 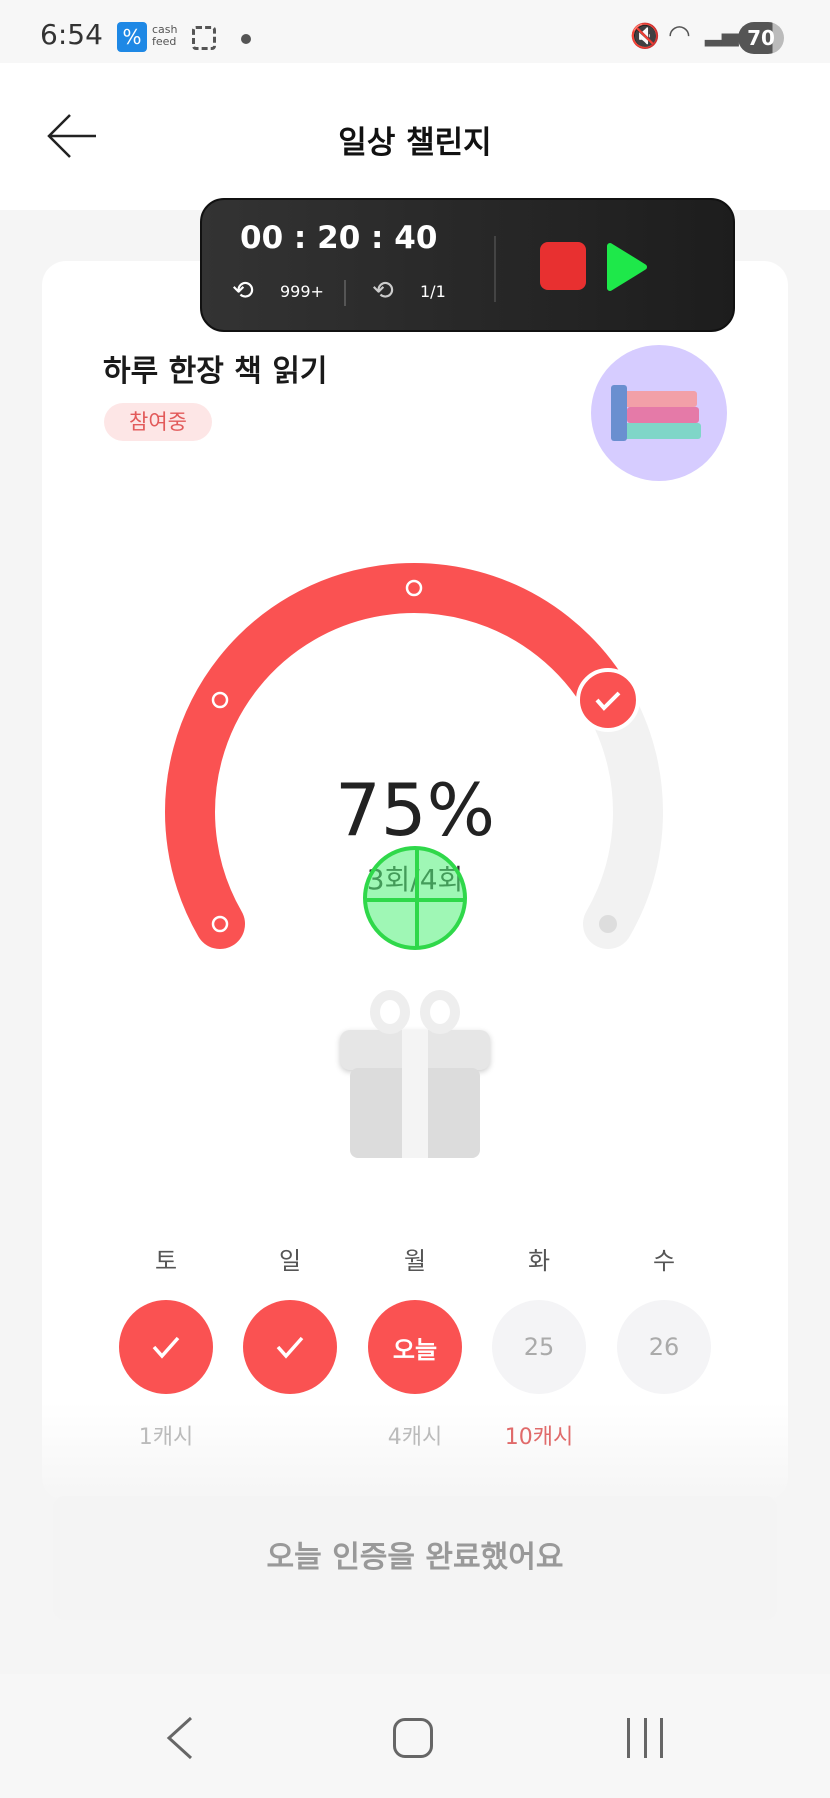 What do you see at coordinates (467, 265) in the screenshot?
I see `recording-overlay: 00 : 20 : 40 ⟲ 999+ ⟲ 1/1` at bounding box center [467, 265].